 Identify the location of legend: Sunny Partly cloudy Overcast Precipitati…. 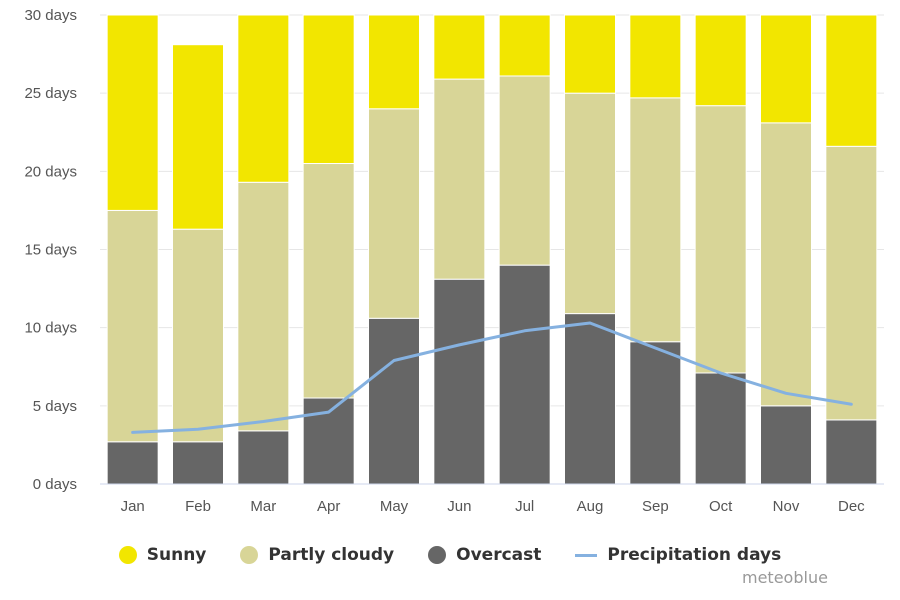
(450, 555).